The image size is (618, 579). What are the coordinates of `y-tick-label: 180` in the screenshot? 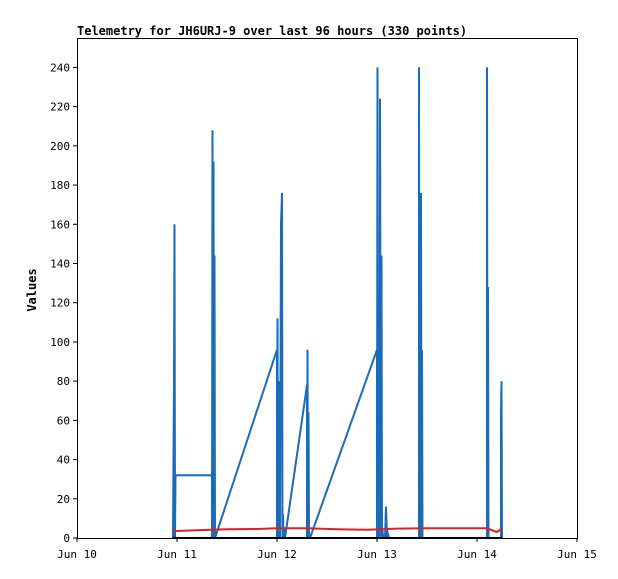 It's located at (60, 185).